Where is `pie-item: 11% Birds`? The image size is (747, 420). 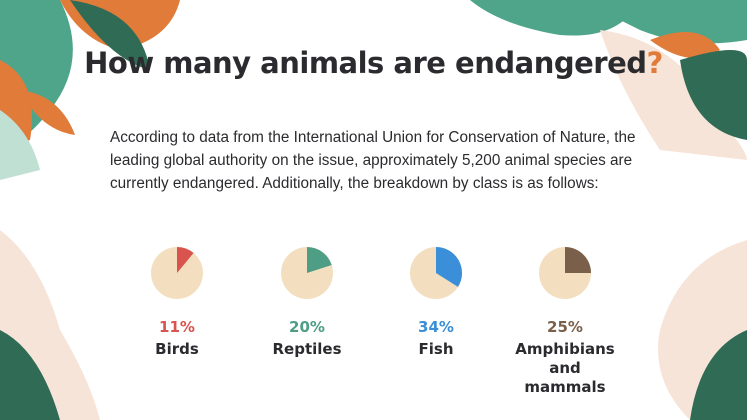
pie-item: 11% Birds is located at coordinates (177, 302).